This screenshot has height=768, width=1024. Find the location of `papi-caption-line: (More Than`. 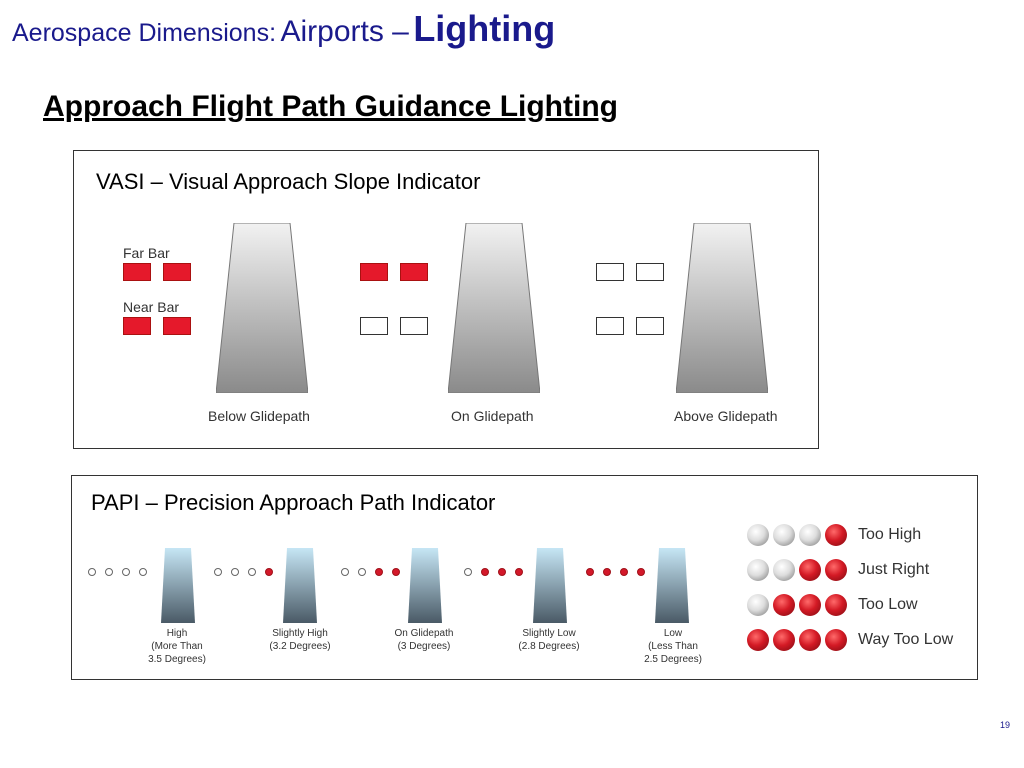

papi-caption-line: (More Than is located at coordinates (177, 646).